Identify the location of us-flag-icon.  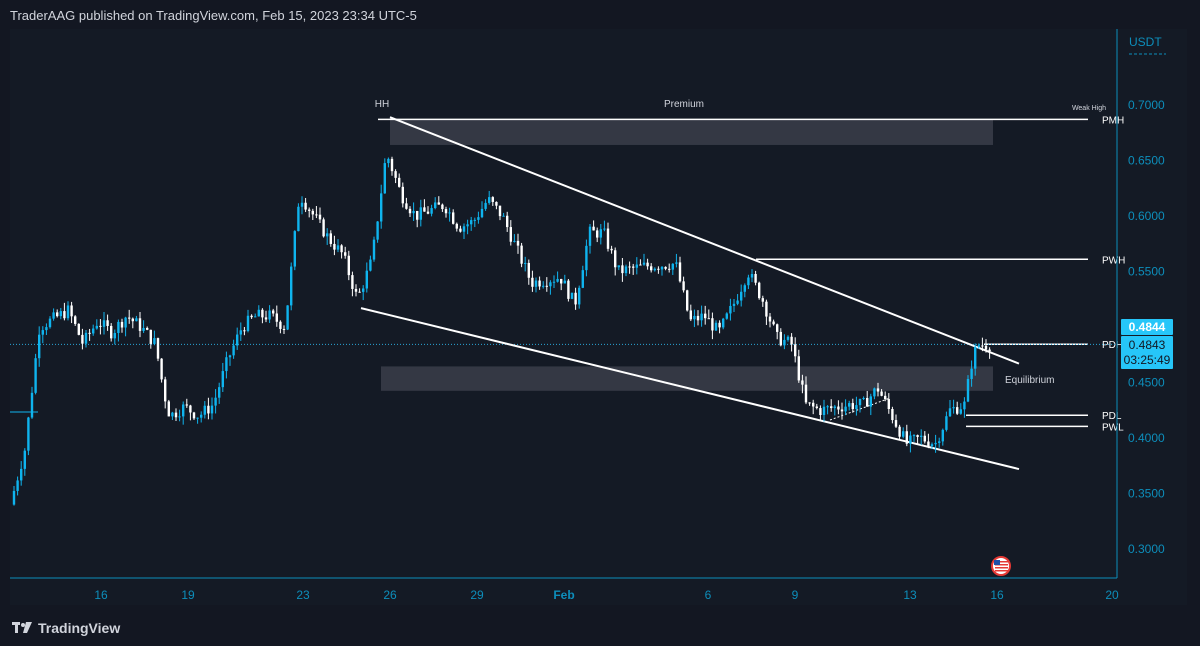
(1001, 566).